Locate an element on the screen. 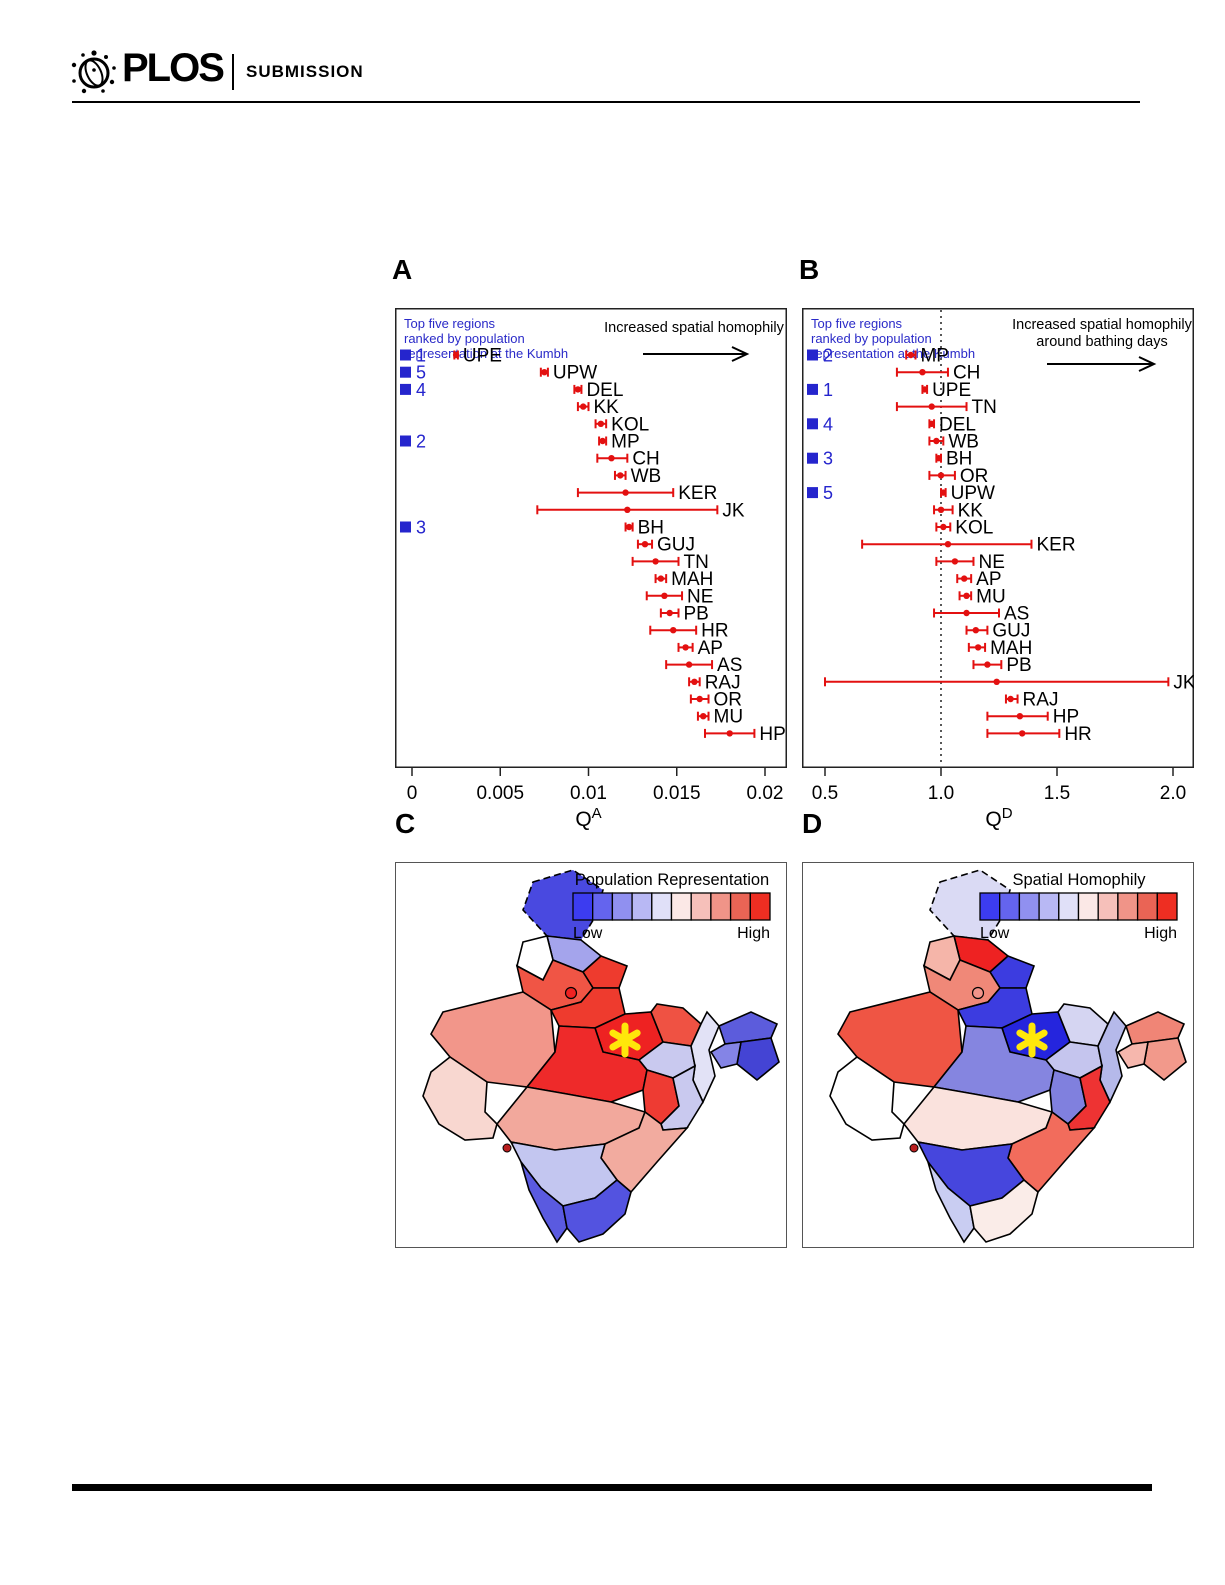  region-label: AP is located at coordinates (710, 648).